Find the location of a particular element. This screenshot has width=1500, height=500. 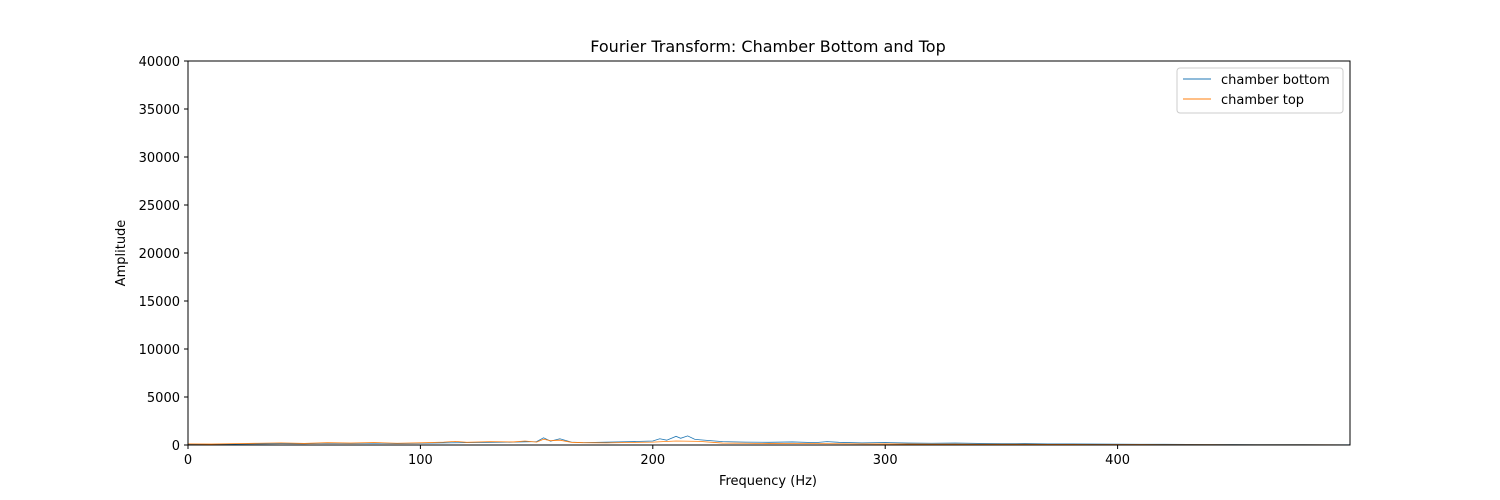

y-tick-label: 5000 is located at coordinates (163, 398).